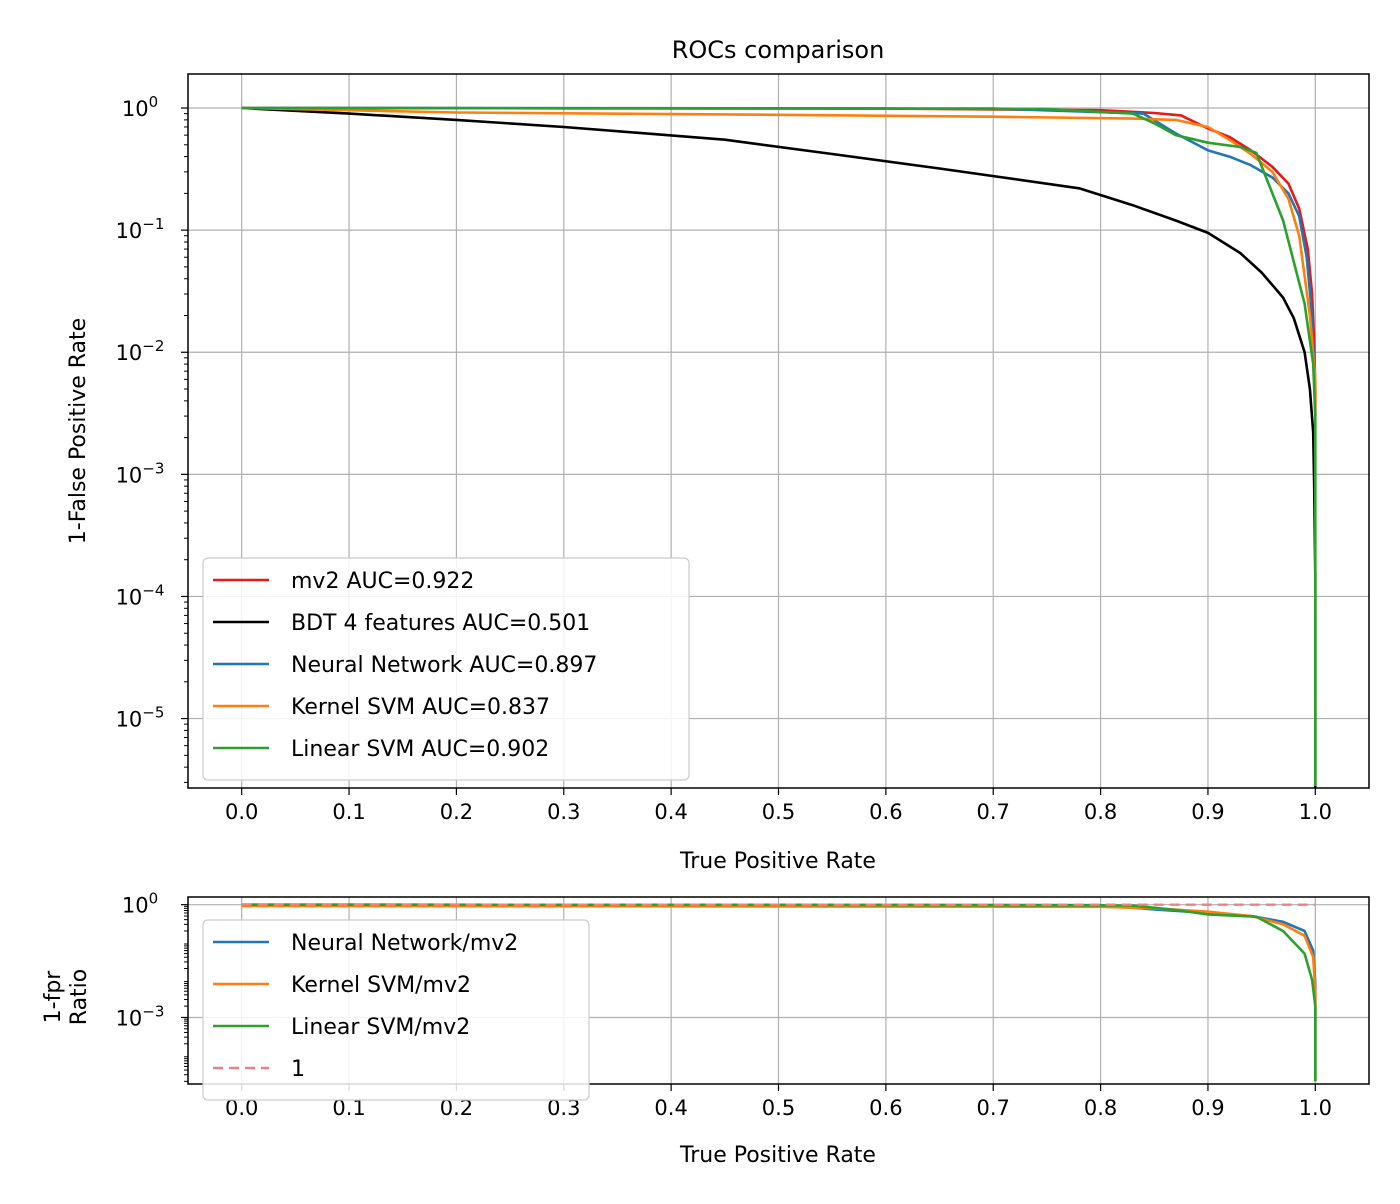  I want to click on legend-label: Kernel SVM AUC=0.837, so click(420, 707).